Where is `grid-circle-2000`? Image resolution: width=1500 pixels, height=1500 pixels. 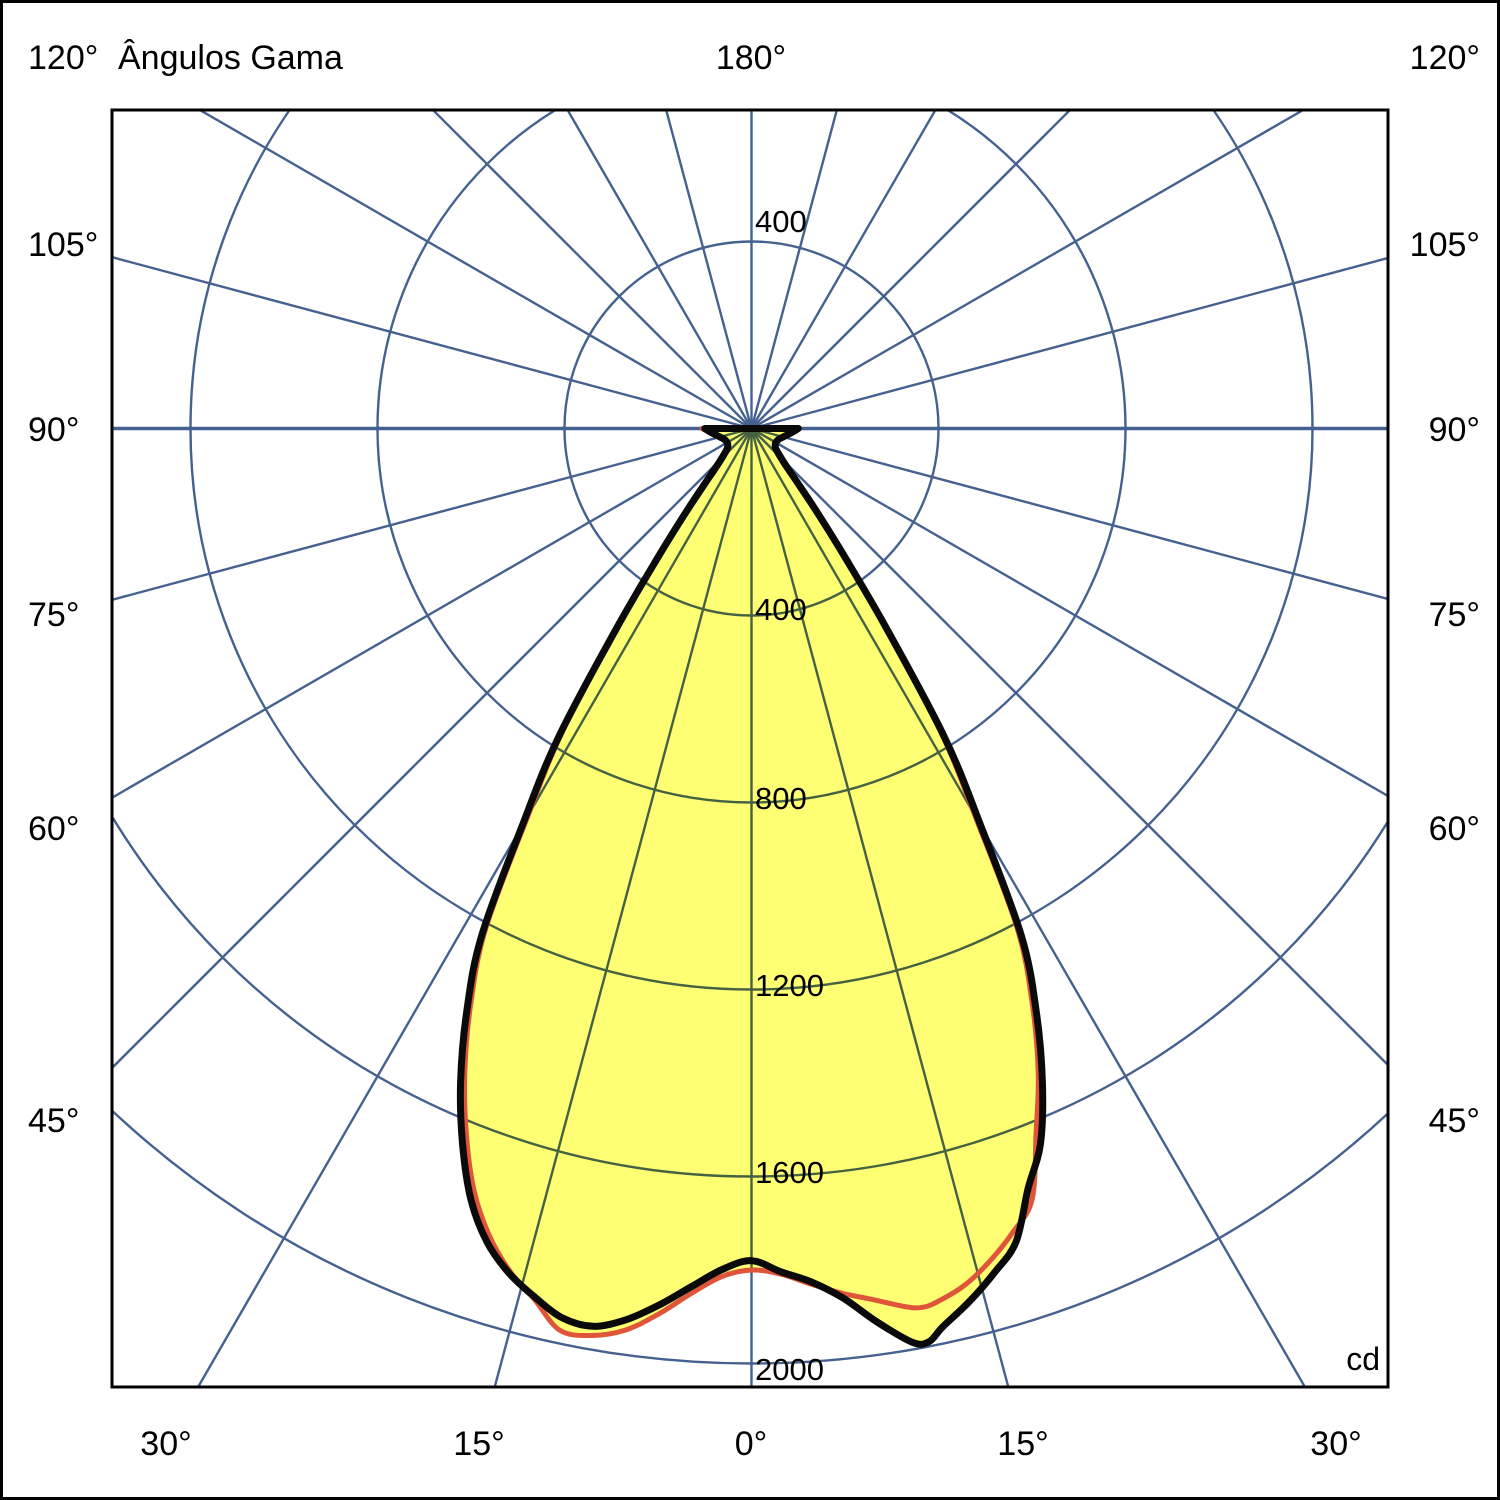 grid-circle-2000 is located at coordinates (750, 1236).